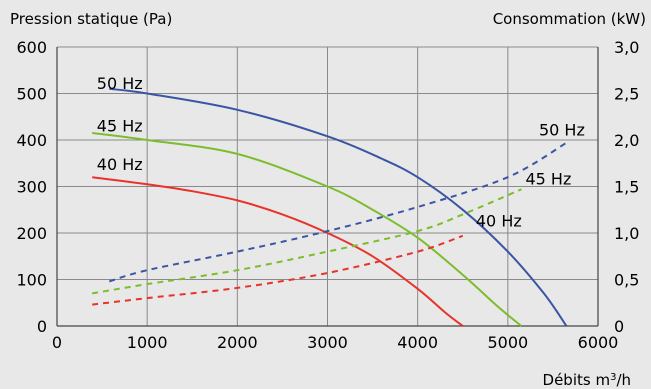 This screenshot has height=389, width=651. Describe the element at coordinates (417, 342) in the screenshot. I see `x-tick-label: 4000` at that location.